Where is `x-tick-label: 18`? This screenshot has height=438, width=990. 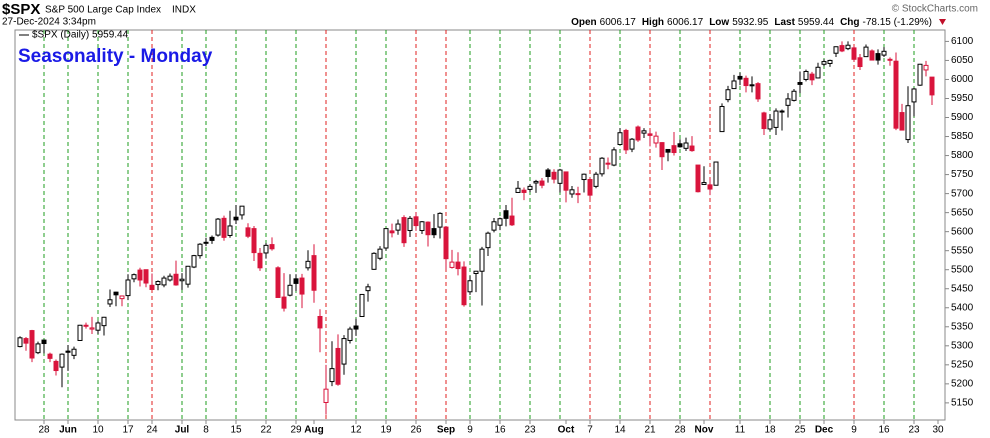
x-tick-label: 18 is located at coordinates (770, 430).